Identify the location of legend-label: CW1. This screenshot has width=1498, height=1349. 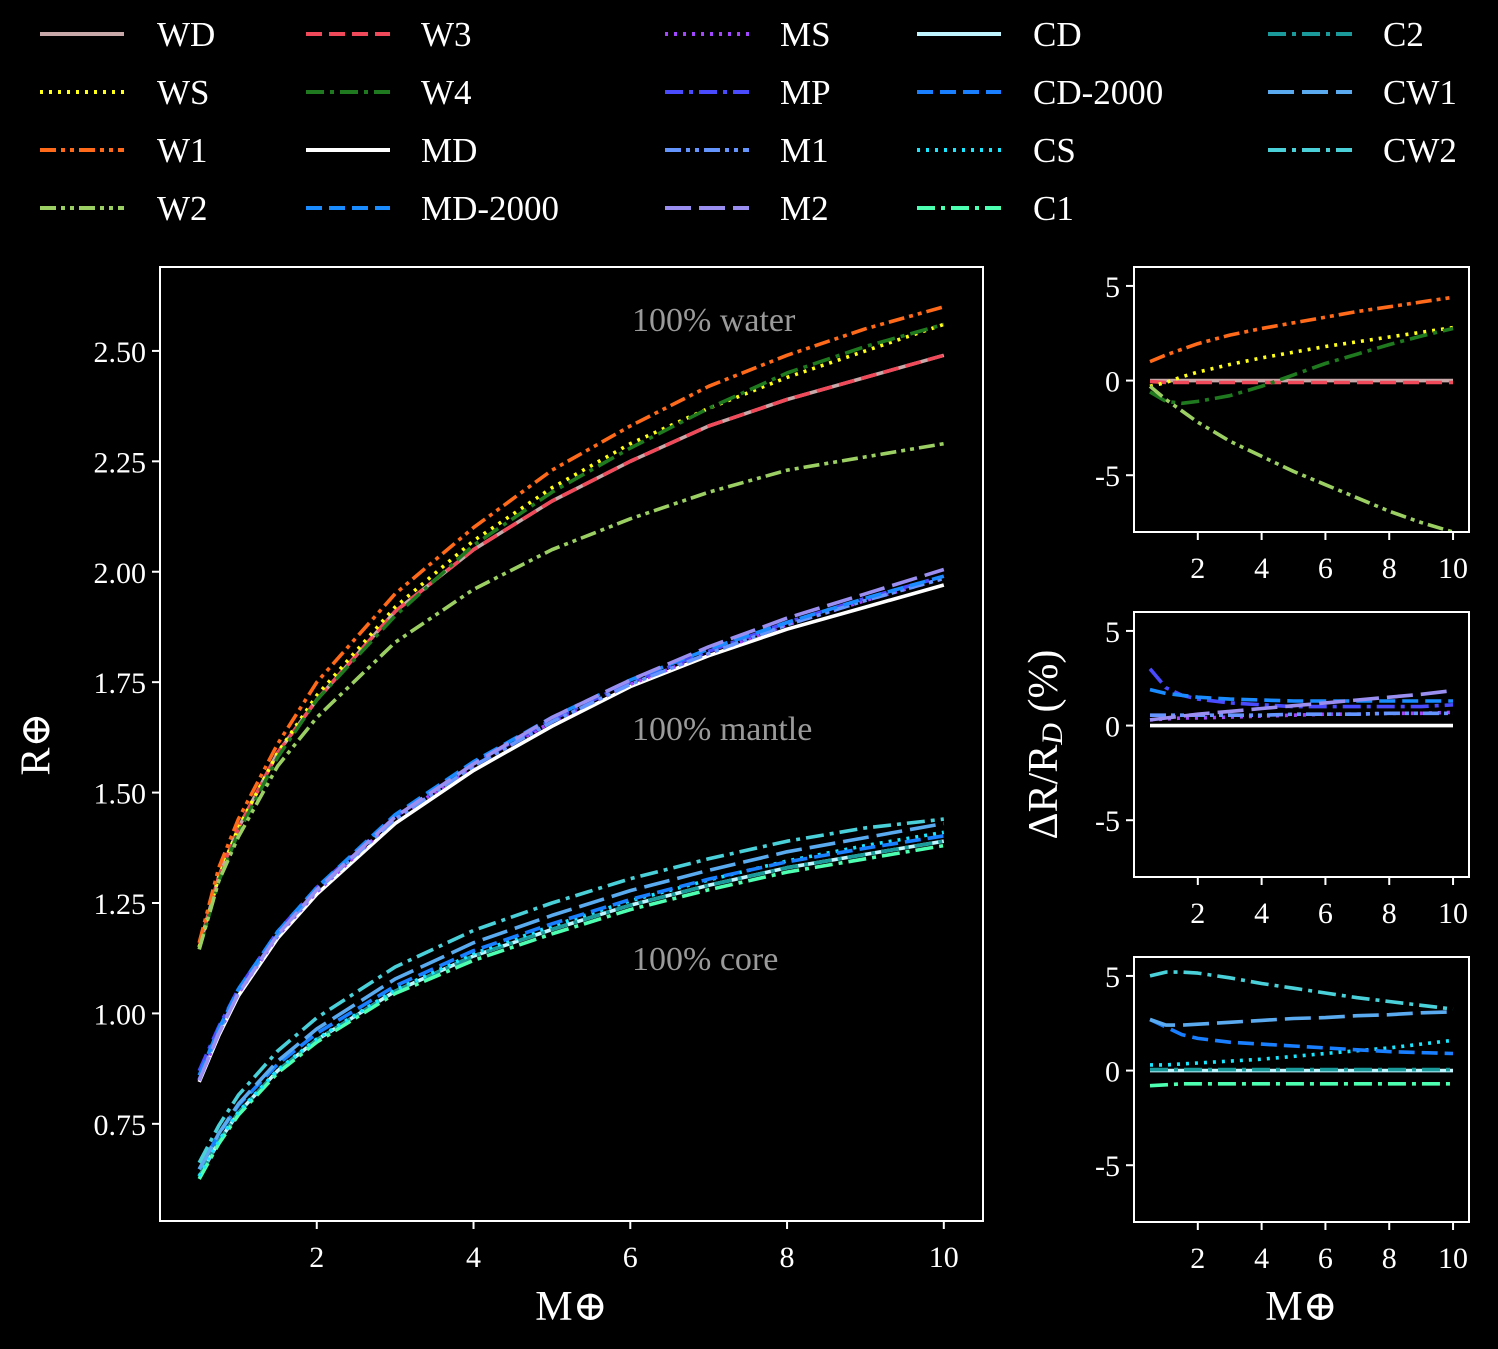
(1420, 92).